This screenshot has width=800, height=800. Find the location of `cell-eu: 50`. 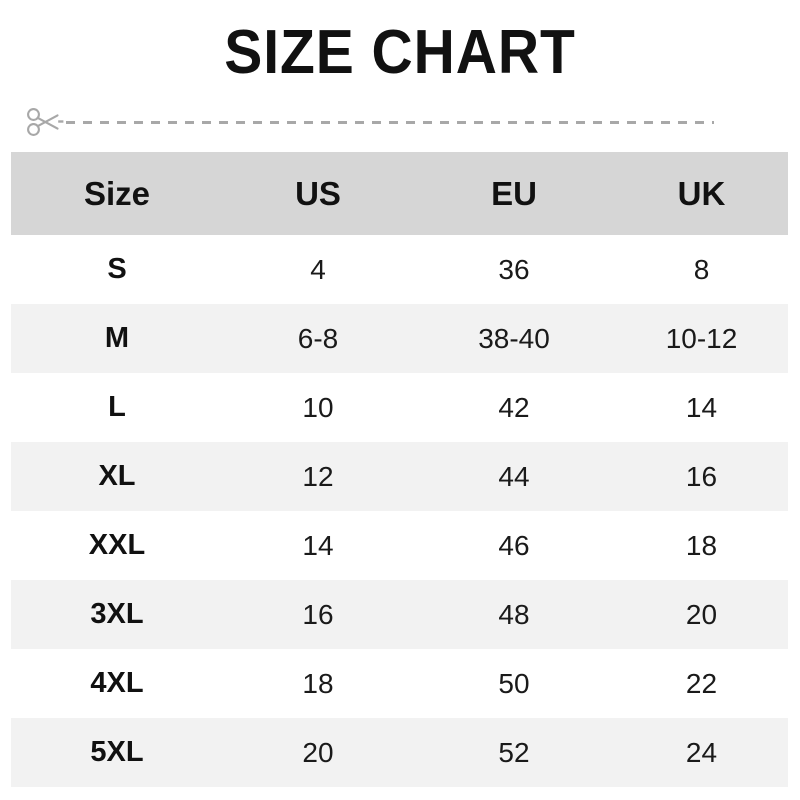

cell-eu: 50 is located at coordinates (514, 683).